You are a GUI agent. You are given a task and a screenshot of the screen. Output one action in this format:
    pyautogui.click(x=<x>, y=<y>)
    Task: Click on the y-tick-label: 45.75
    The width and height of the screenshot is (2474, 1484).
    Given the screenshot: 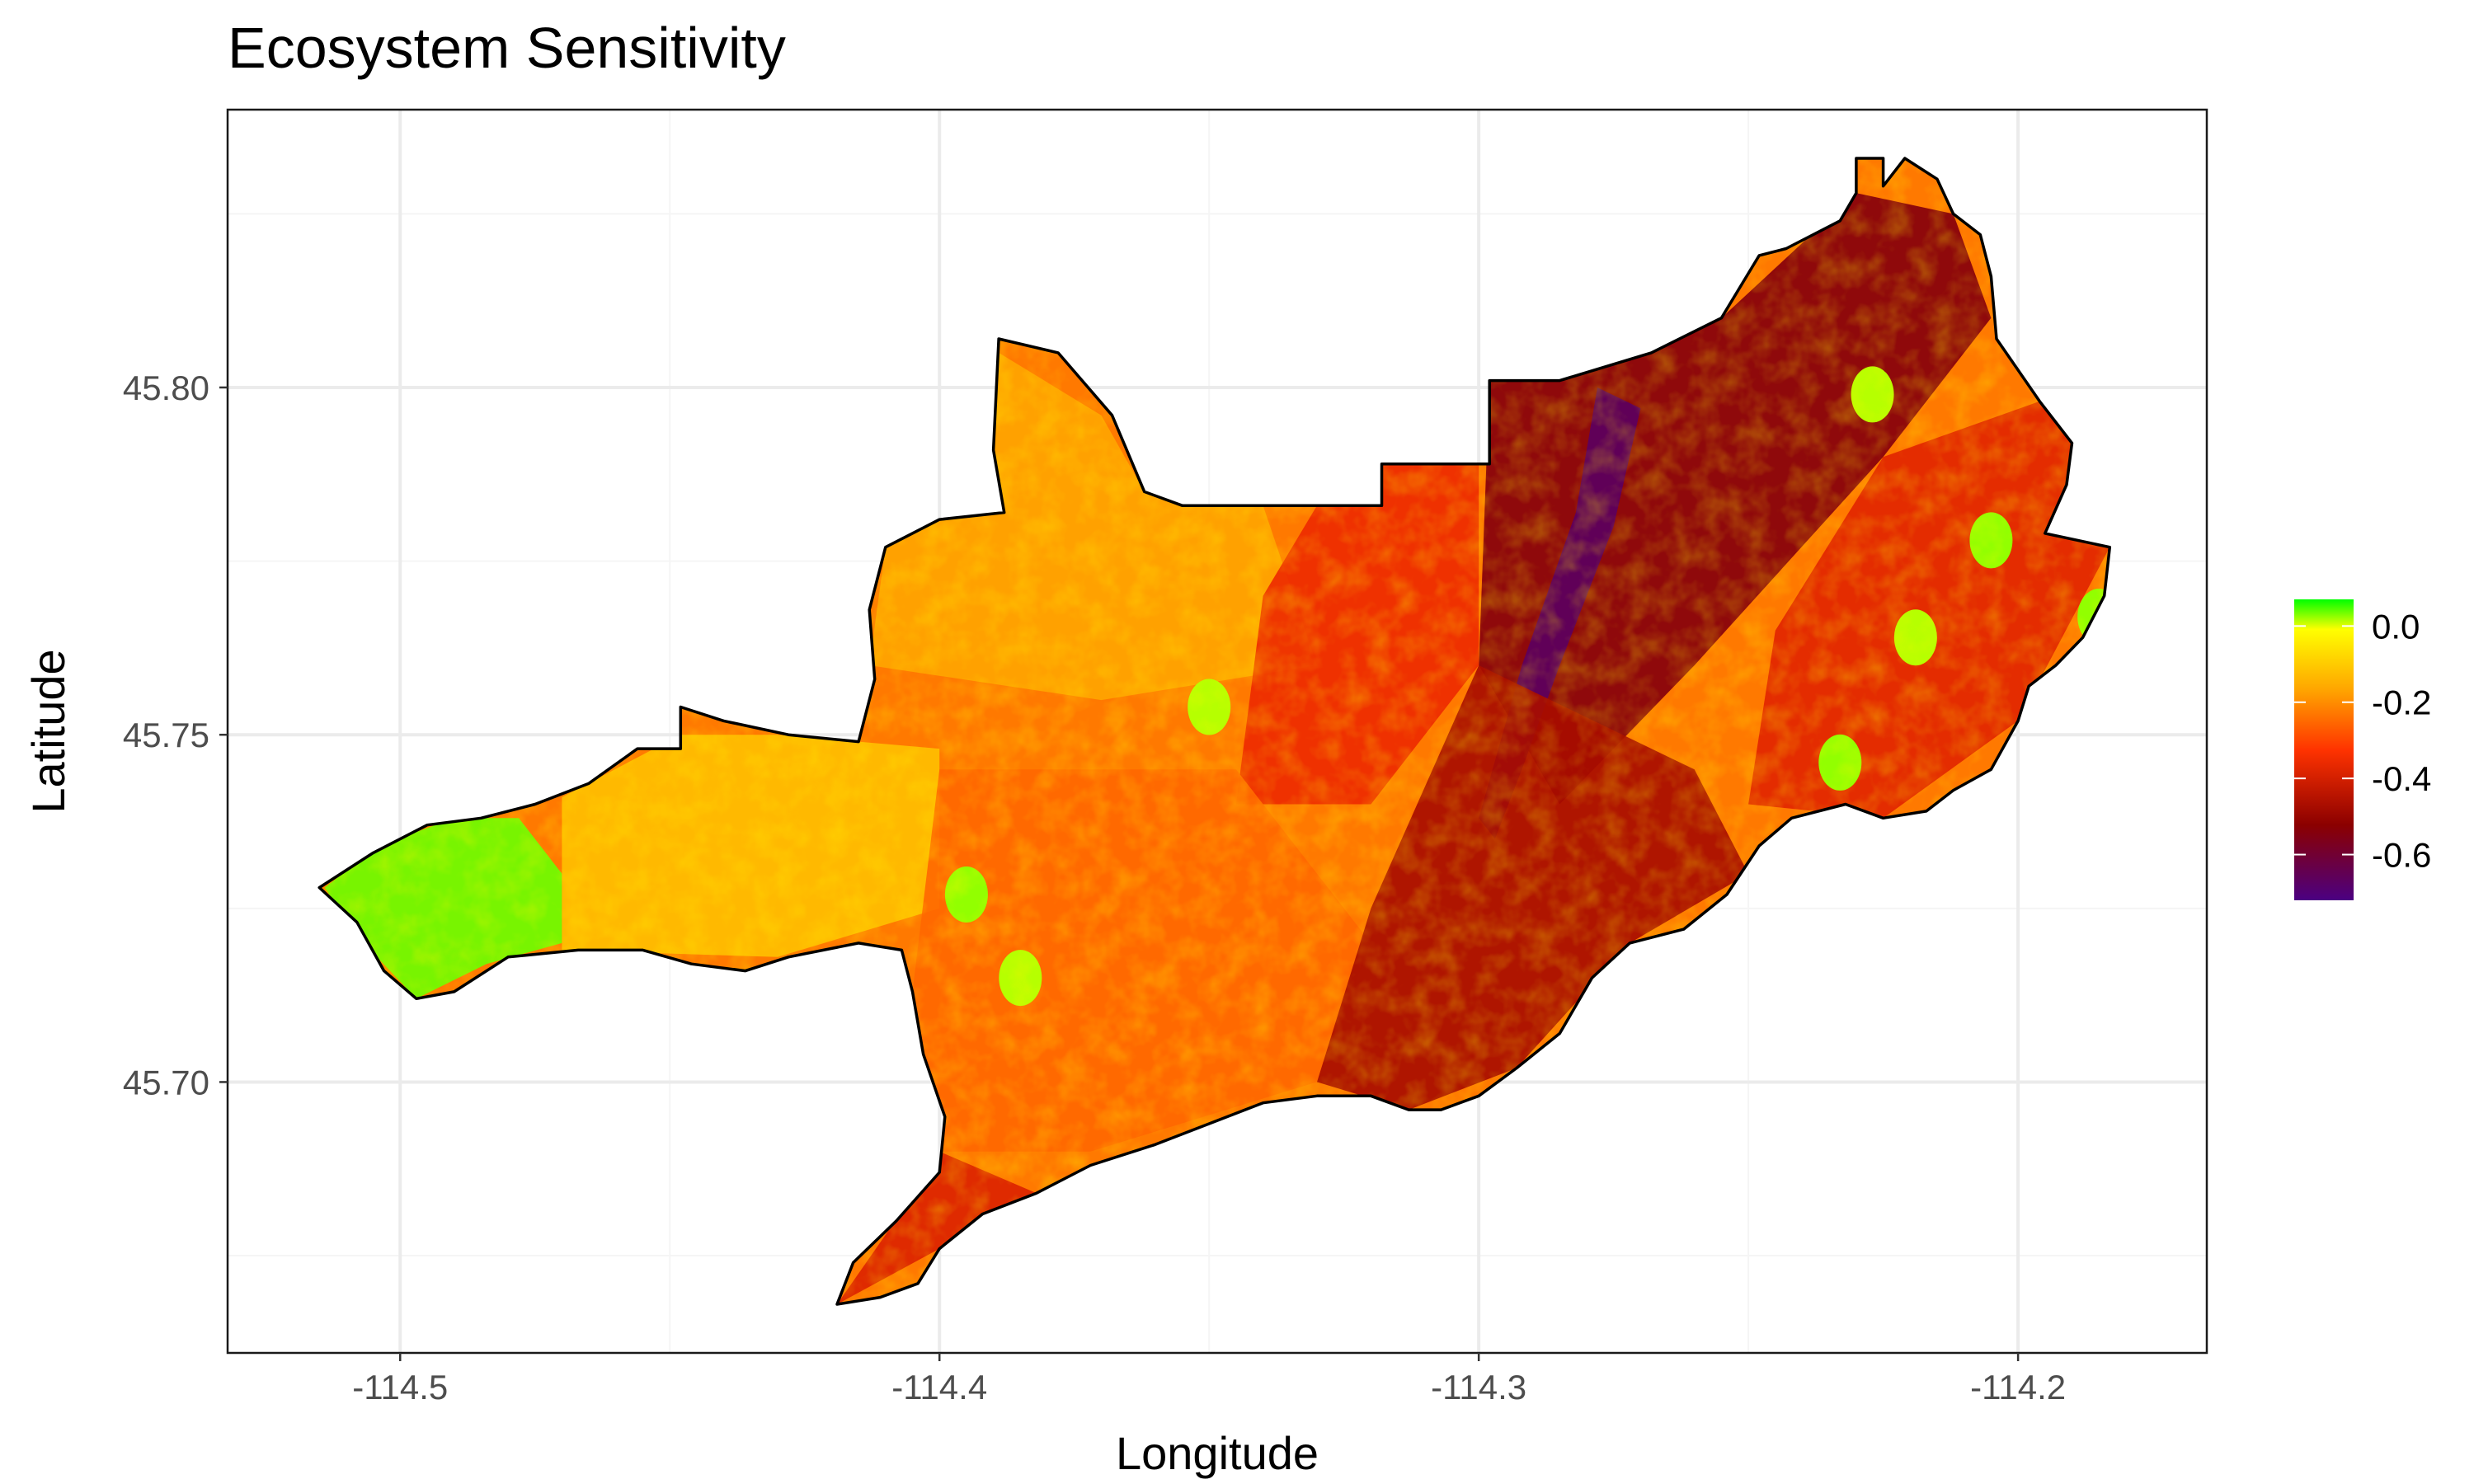 What is the action you would take?
    pyautogui.click(x=166, y=735)
    